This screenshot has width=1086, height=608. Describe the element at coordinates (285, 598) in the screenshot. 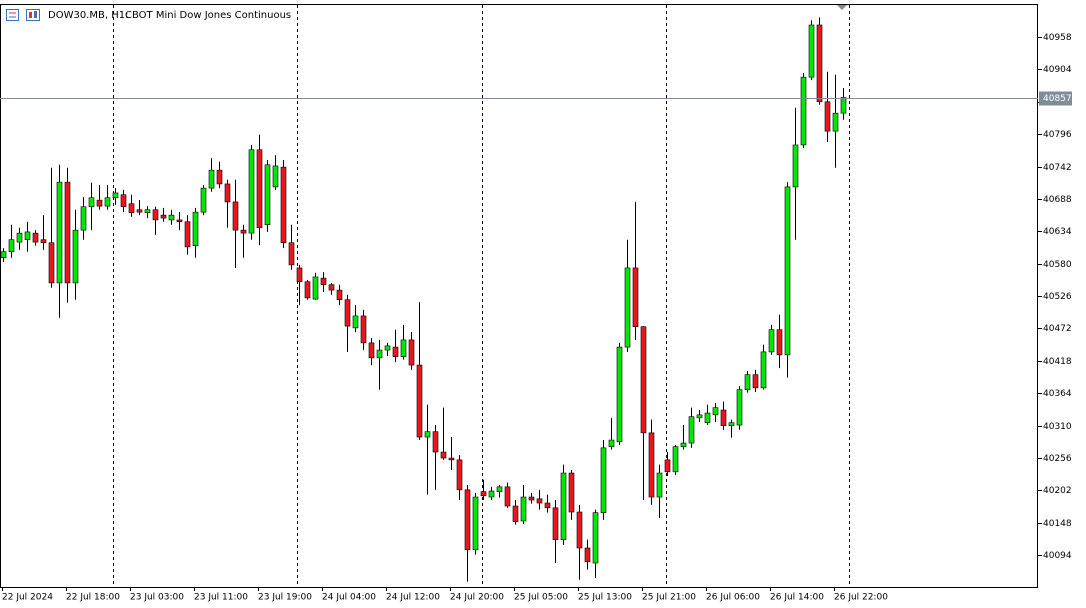

I see `x-tick-label: 23 Jul 19:00` at that location.